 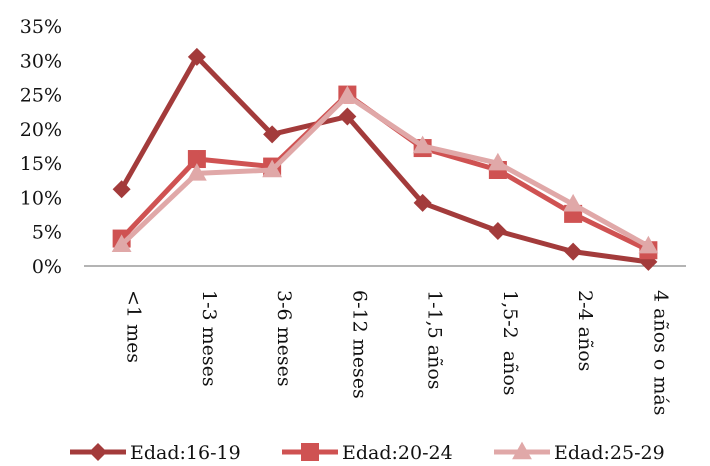 I want to click on x-tick-label: <1 mes, so click(x=134, y=326).